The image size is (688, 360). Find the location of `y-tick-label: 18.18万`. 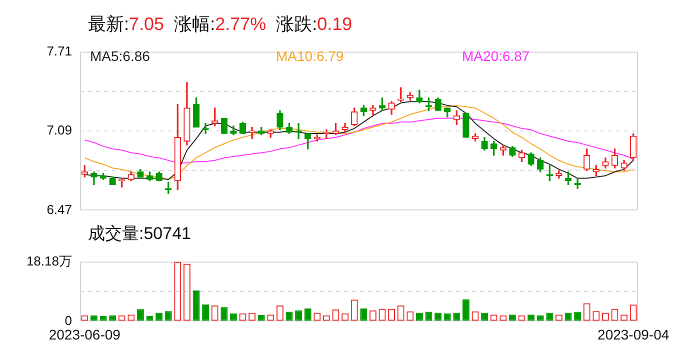

y-tick-label: 18.18万 is located at coordinates (49, 260).